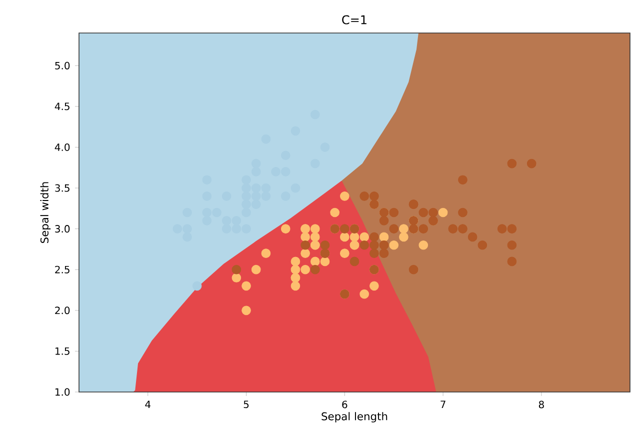 The image size is (633, 447). Describe the element at coordinates (443, 404) in the screenshot. I see `x-tick-label: 7` at that location.